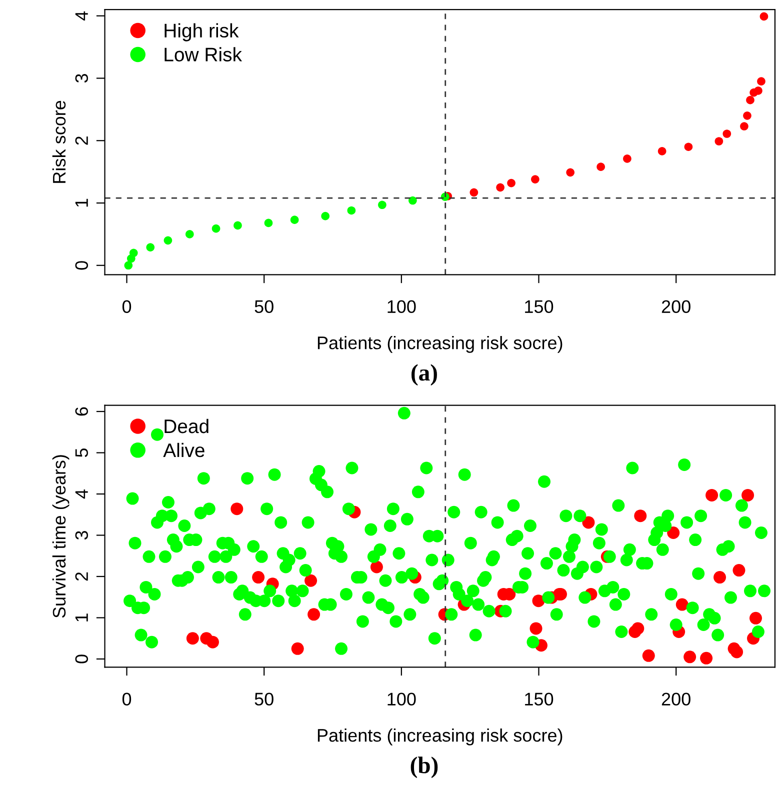 This screenshot has height=801, width=782. I want to click on text: (a), so click(424, 375).